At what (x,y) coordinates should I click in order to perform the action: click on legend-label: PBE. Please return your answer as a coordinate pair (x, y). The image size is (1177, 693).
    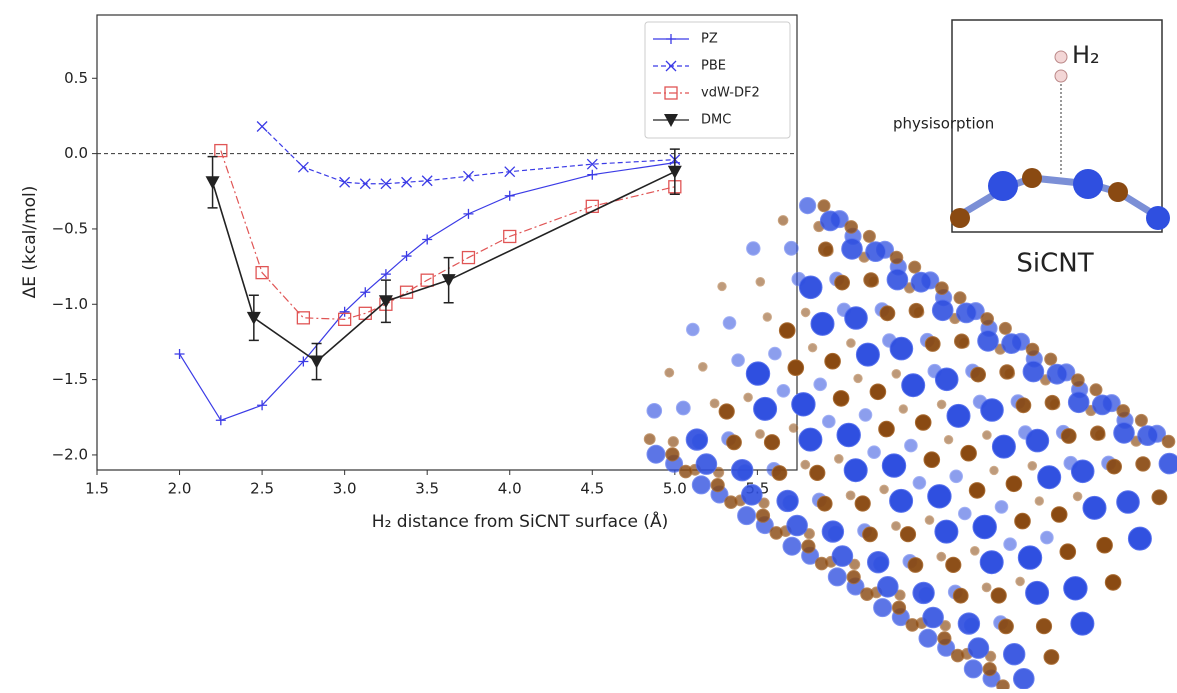
    Looking at the image, I should click on (713, 66).